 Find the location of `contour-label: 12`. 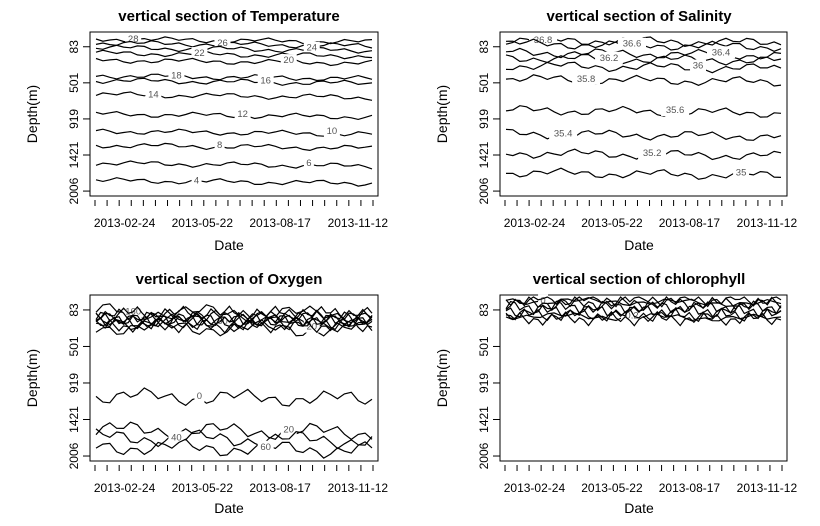

contour-label: 12 is located at coordinates (242, 114).